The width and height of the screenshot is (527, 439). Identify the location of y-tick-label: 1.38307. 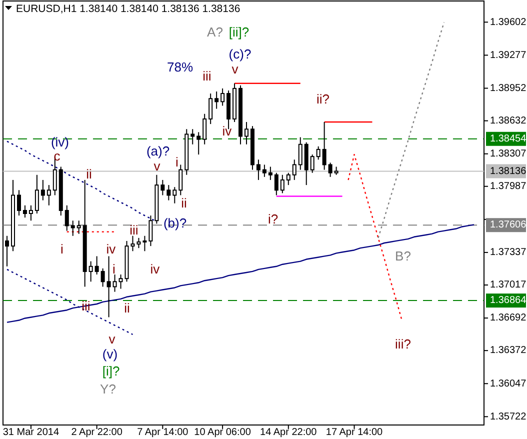
(508, 154).